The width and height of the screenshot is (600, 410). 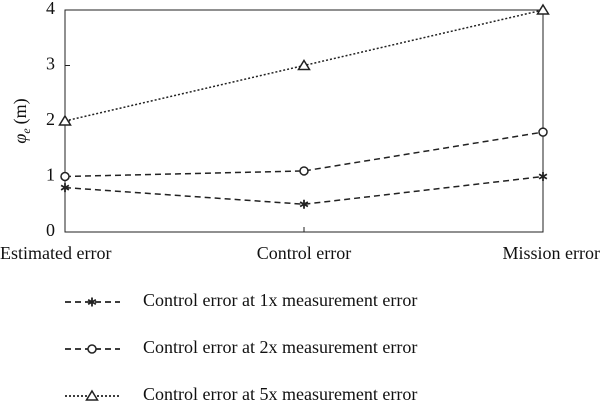 I want to click on legend-label: Control error at 2x measurement error, so click(x=280, y=347).